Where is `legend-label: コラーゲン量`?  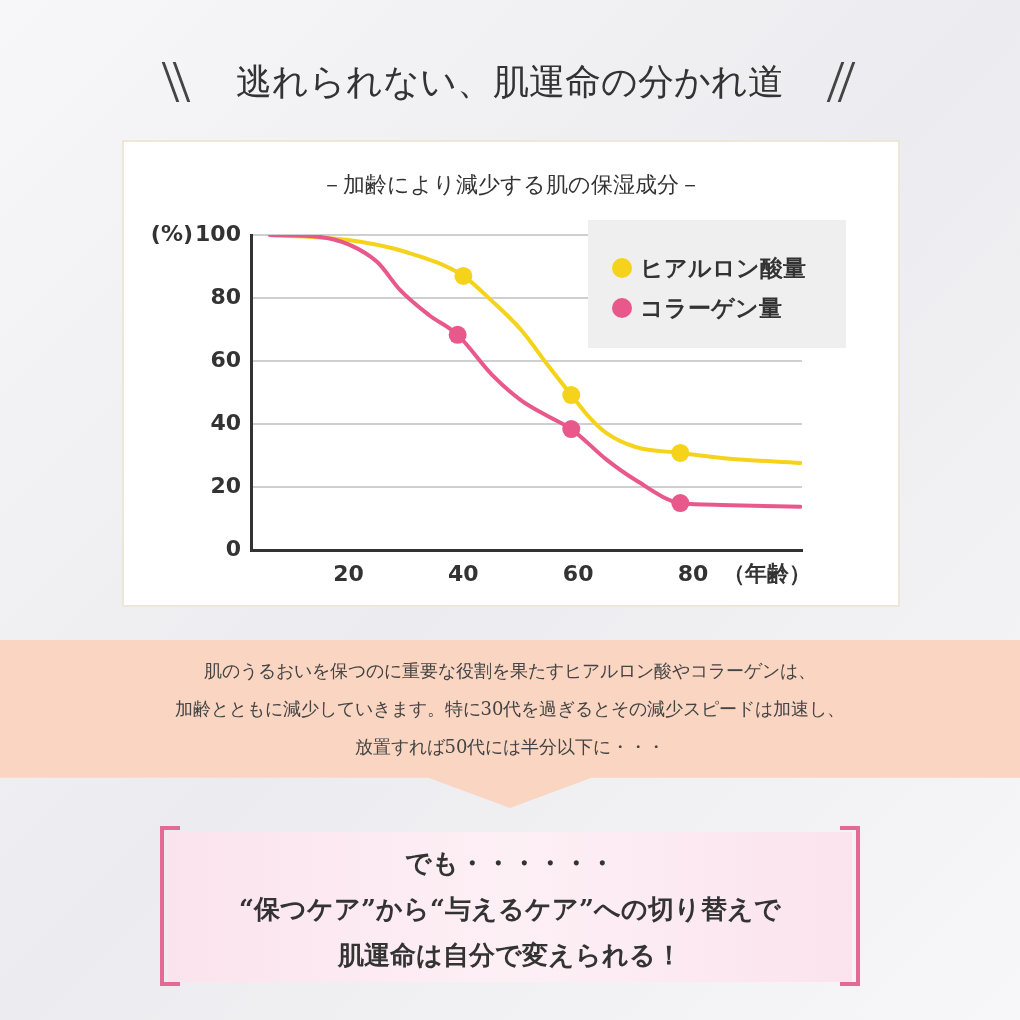 legend-label: コラーゲン量 is located at coordinates (711, 308).